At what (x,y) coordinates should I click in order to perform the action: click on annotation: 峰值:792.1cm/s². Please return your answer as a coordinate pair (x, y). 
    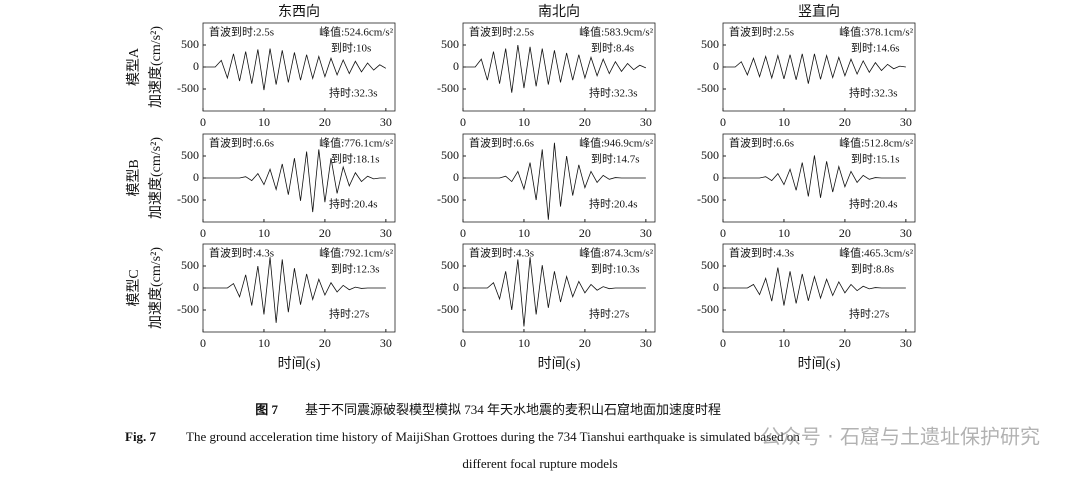
    Looking at the image, I should click on (356, 253).